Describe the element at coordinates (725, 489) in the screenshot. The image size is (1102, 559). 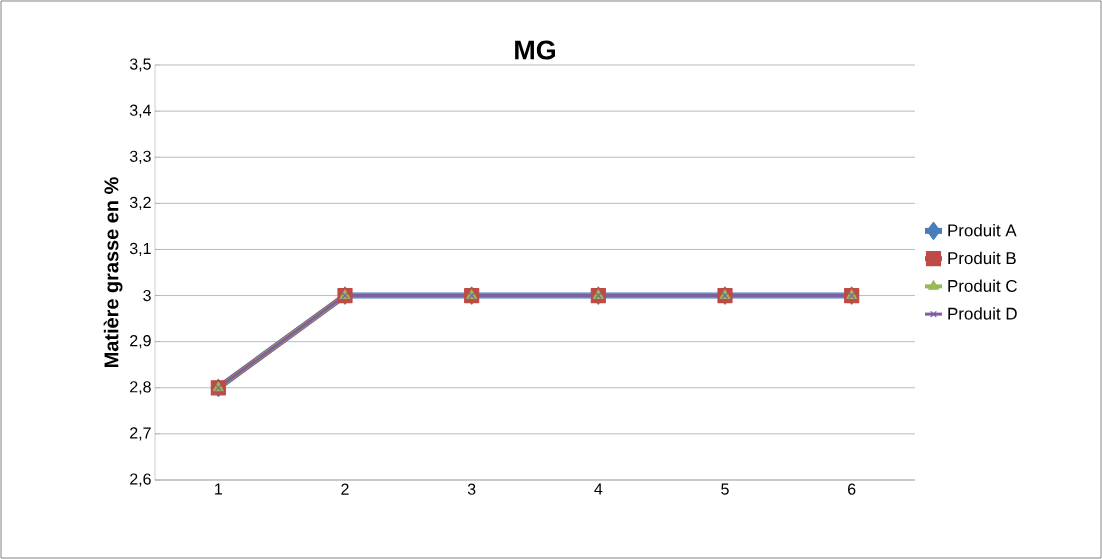
I see `x-tick-label: 5` at that location.